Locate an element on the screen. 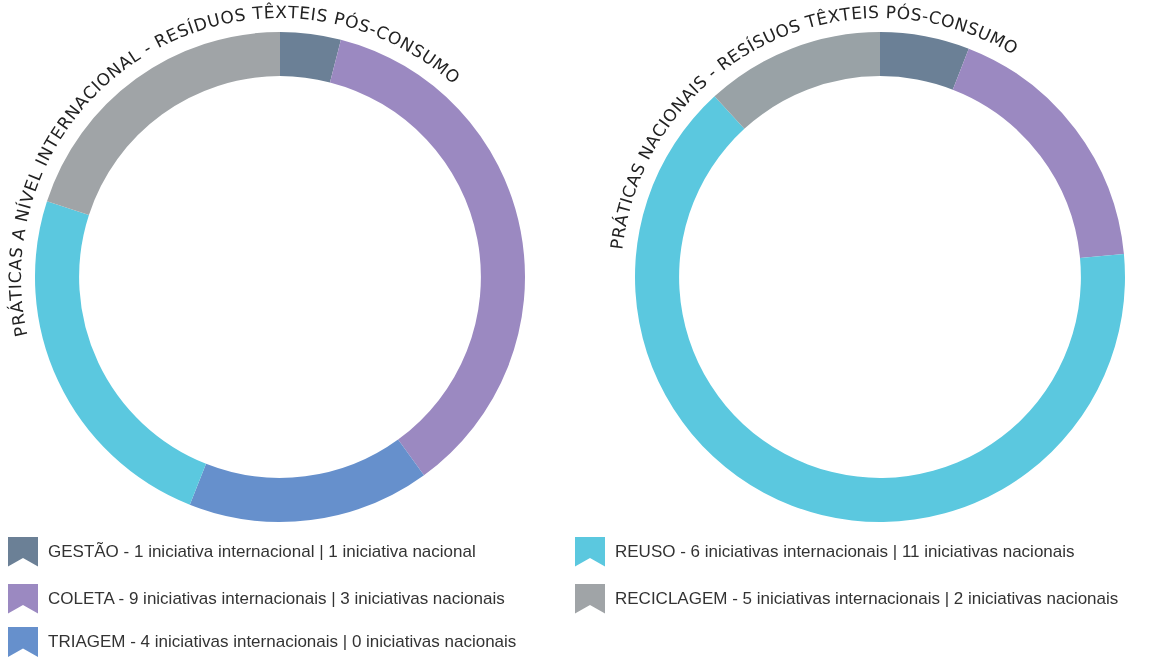 The image size is (1164, 657). legend-label: REUSO - 6 iniciativas internacionais | 11 iniciativas nacionais is located at coordinates (845, 551).